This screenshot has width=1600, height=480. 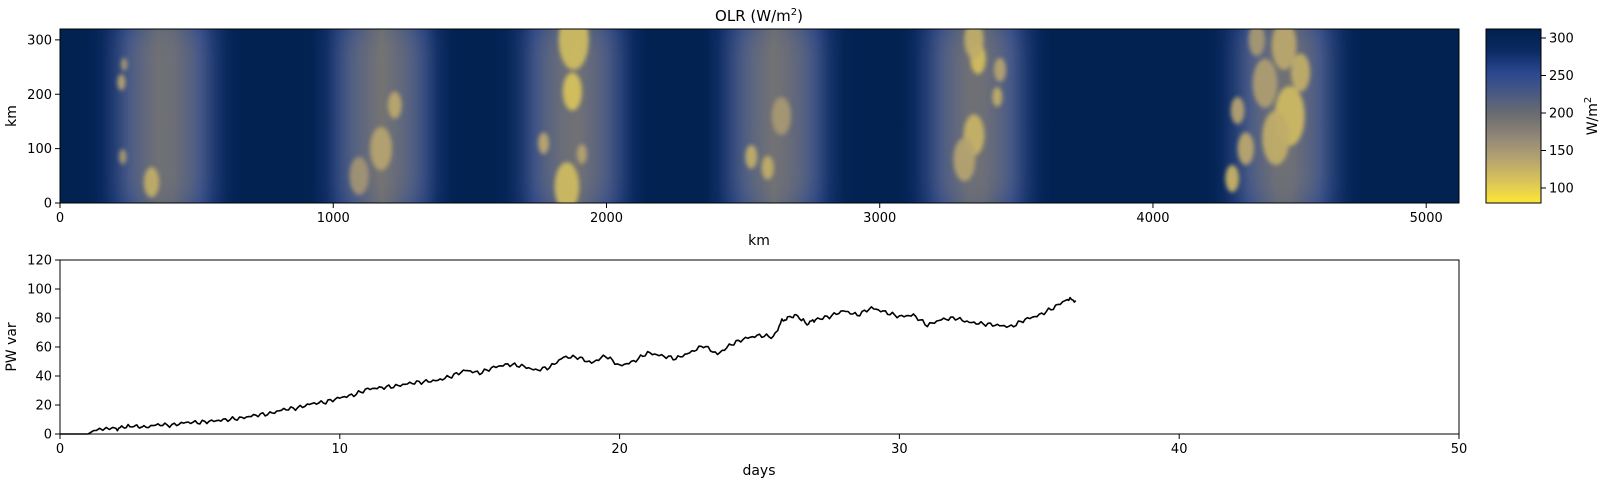 I want to click on olr-x-axis: 0 1000 2000 3000 4000 5000, so click(x=749, y=214).